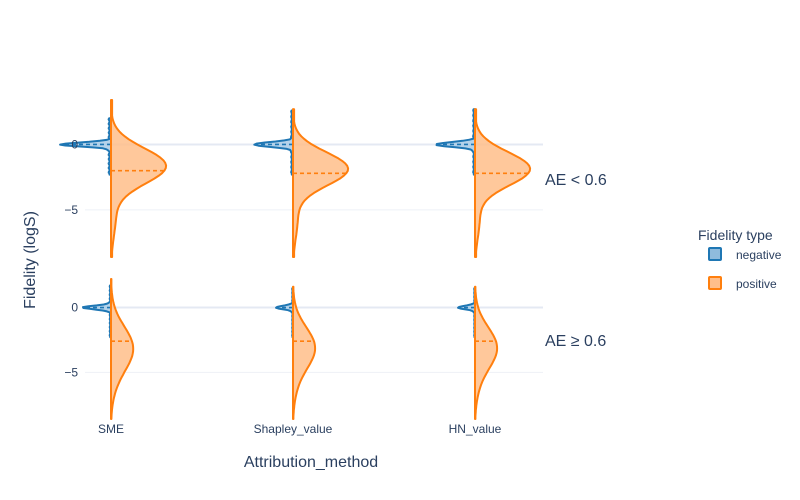  I want to click on legend-swatch-positive, so click(715, 283).